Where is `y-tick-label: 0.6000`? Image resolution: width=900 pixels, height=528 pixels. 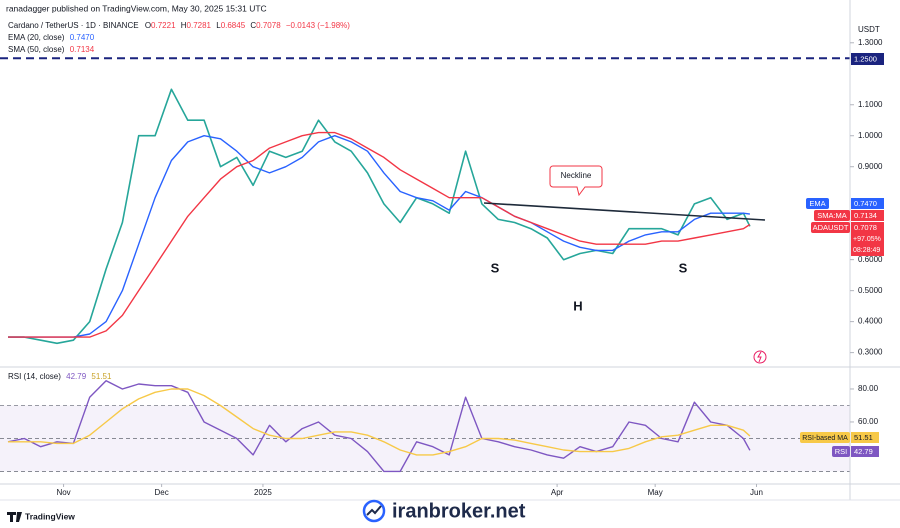
y-tick-label: 0.6000 is located at coordinates (870, 259).